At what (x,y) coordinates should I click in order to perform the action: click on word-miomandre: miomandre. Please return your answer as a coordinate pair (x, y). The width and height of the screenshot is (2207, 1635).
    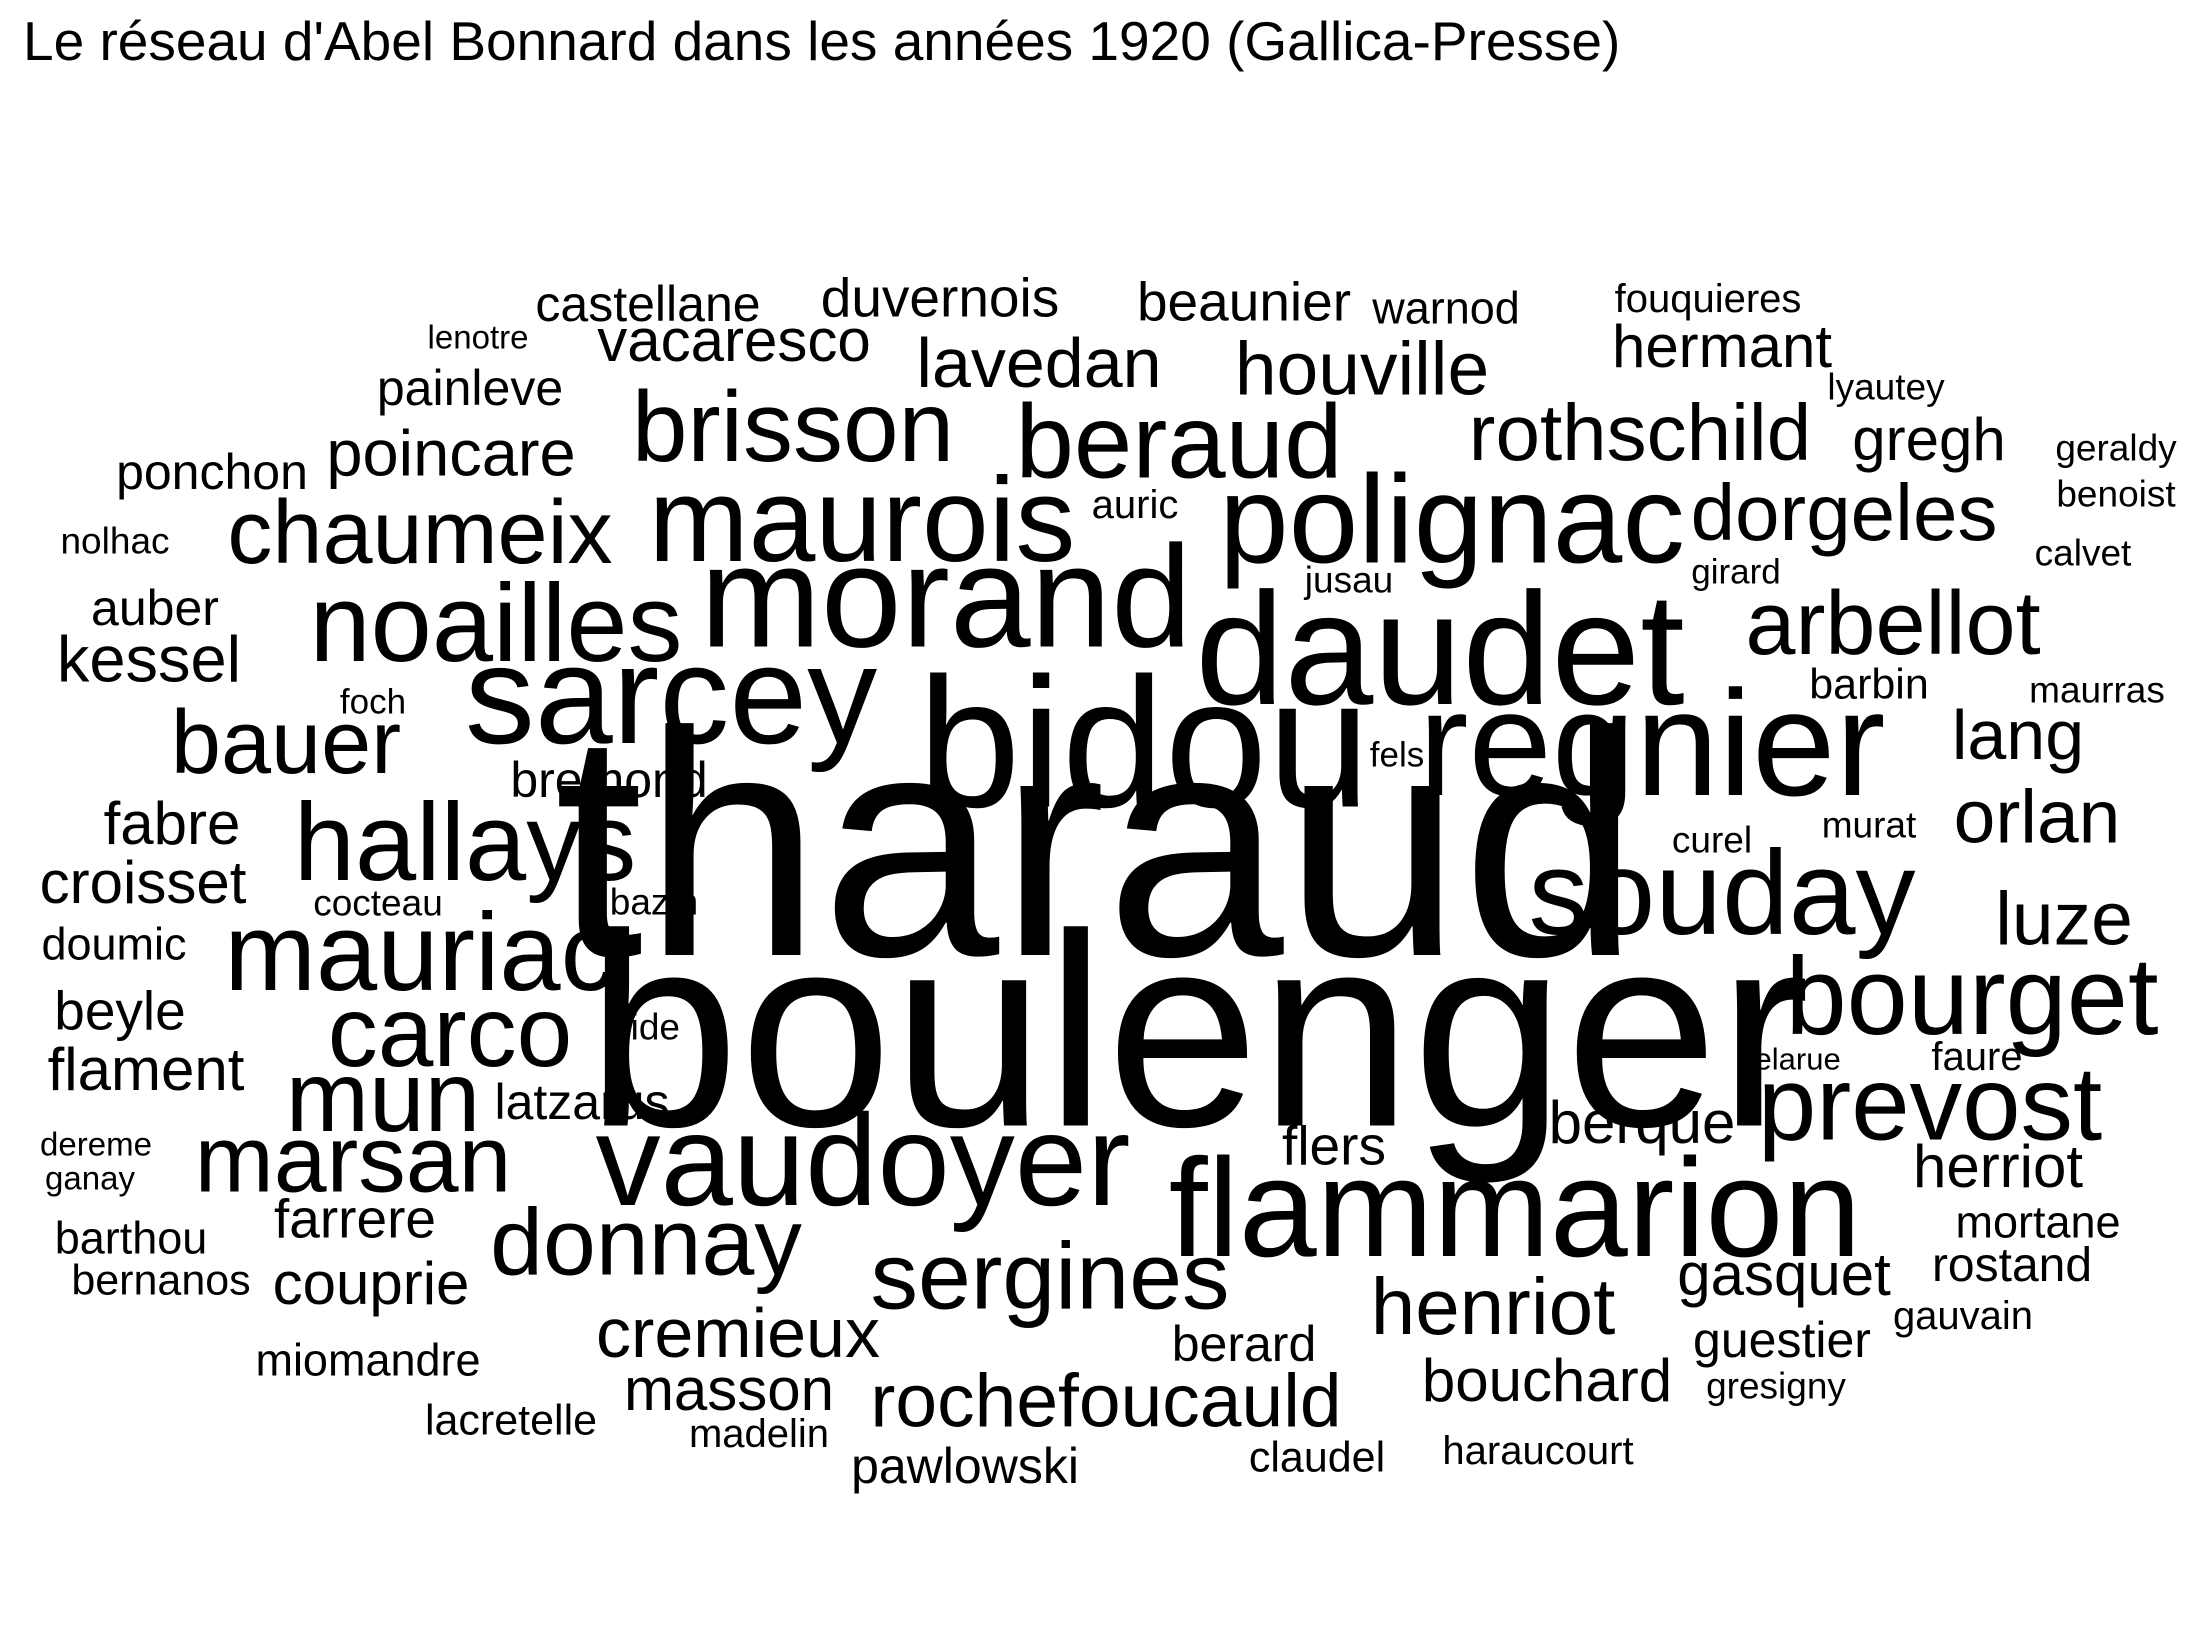
    Looking at the image, I should click on (368, 1360).